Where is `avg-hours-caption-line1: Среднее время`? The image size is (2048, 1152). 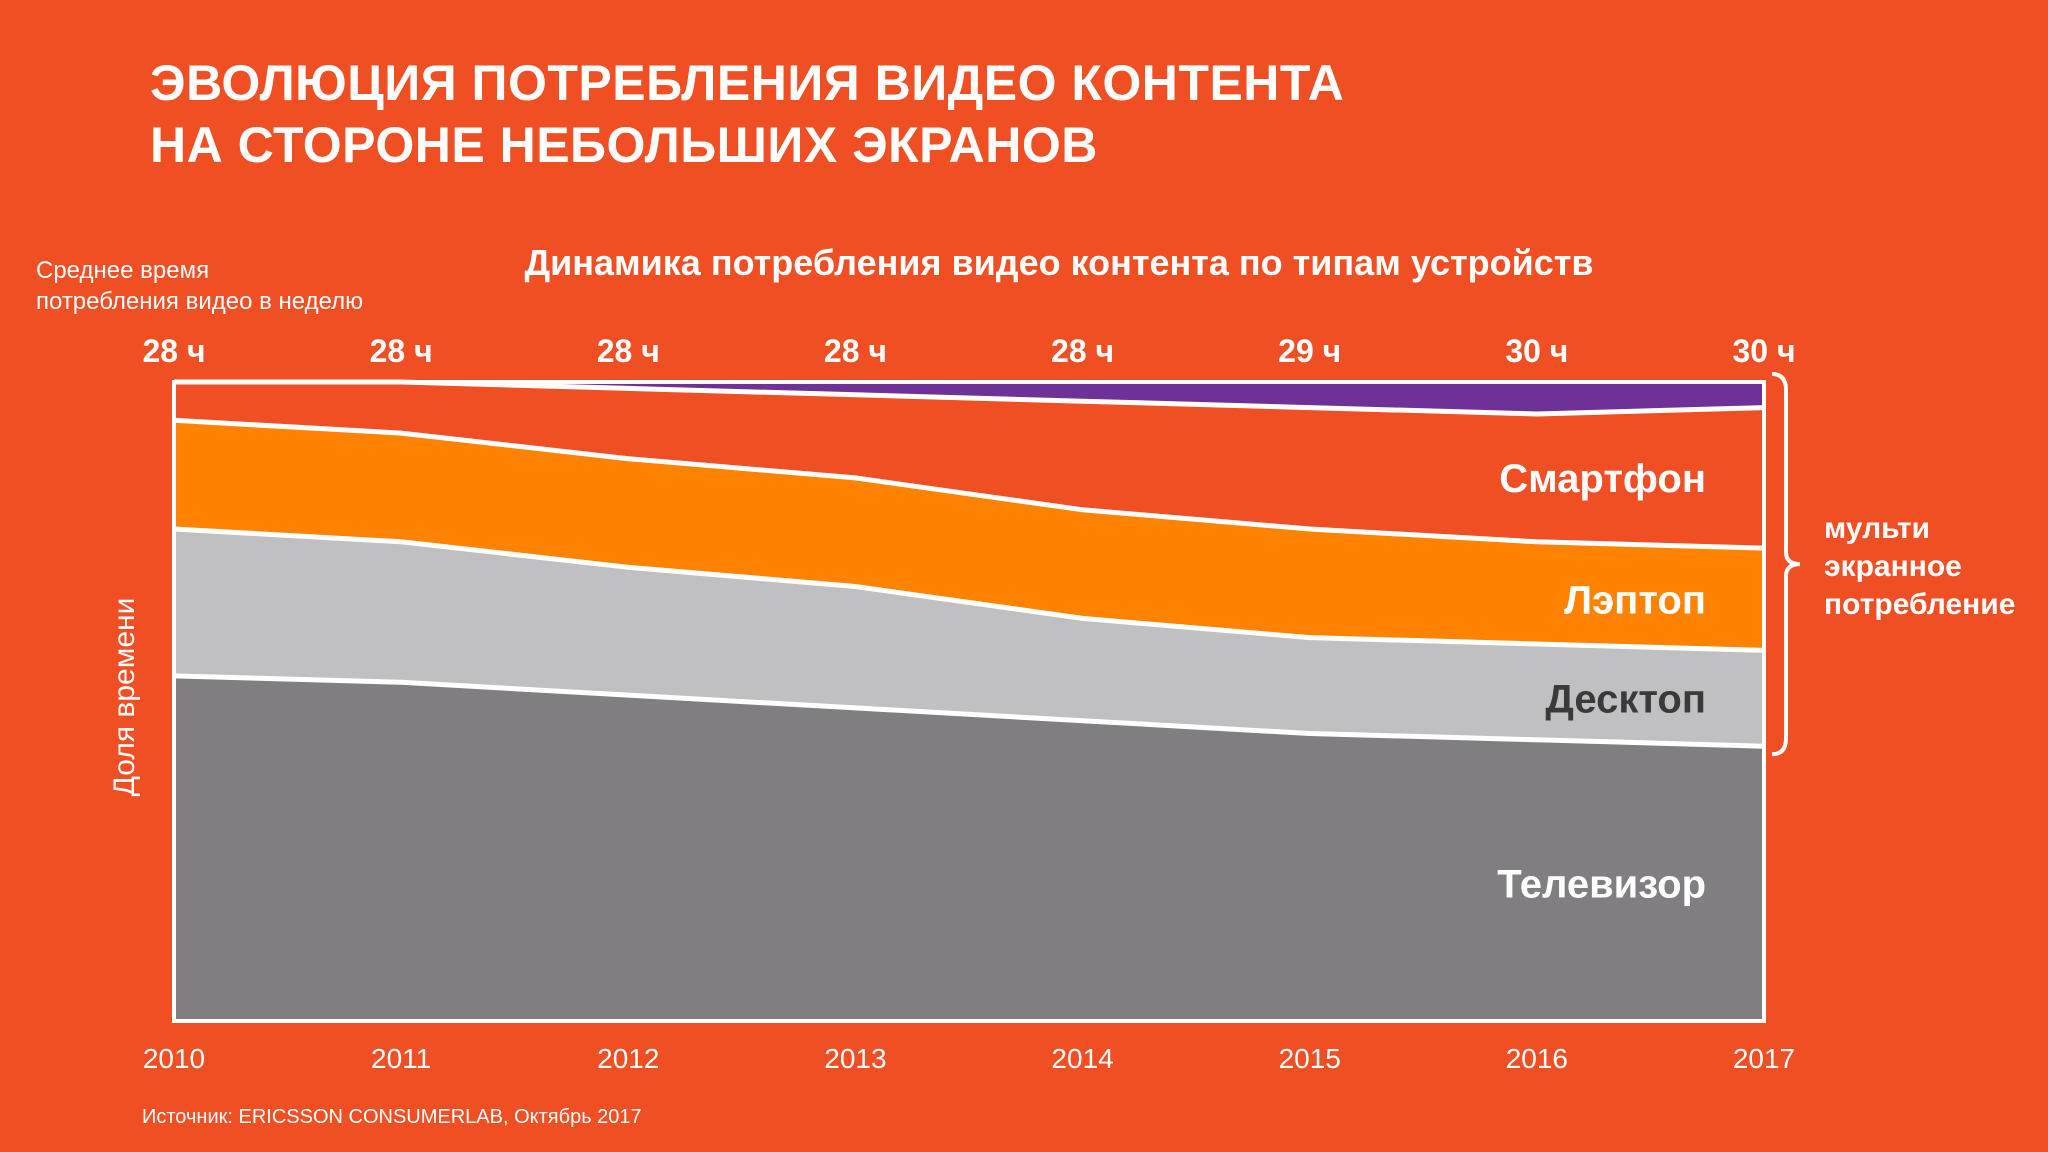
avg-hours-caption-line1: Среднее время is located at coordinates (123, 270).